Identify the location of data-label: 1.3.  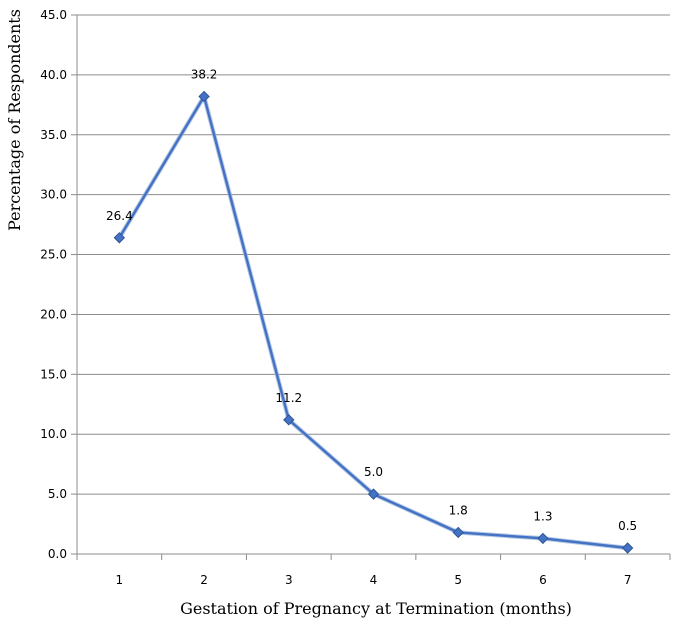
(542, 516).